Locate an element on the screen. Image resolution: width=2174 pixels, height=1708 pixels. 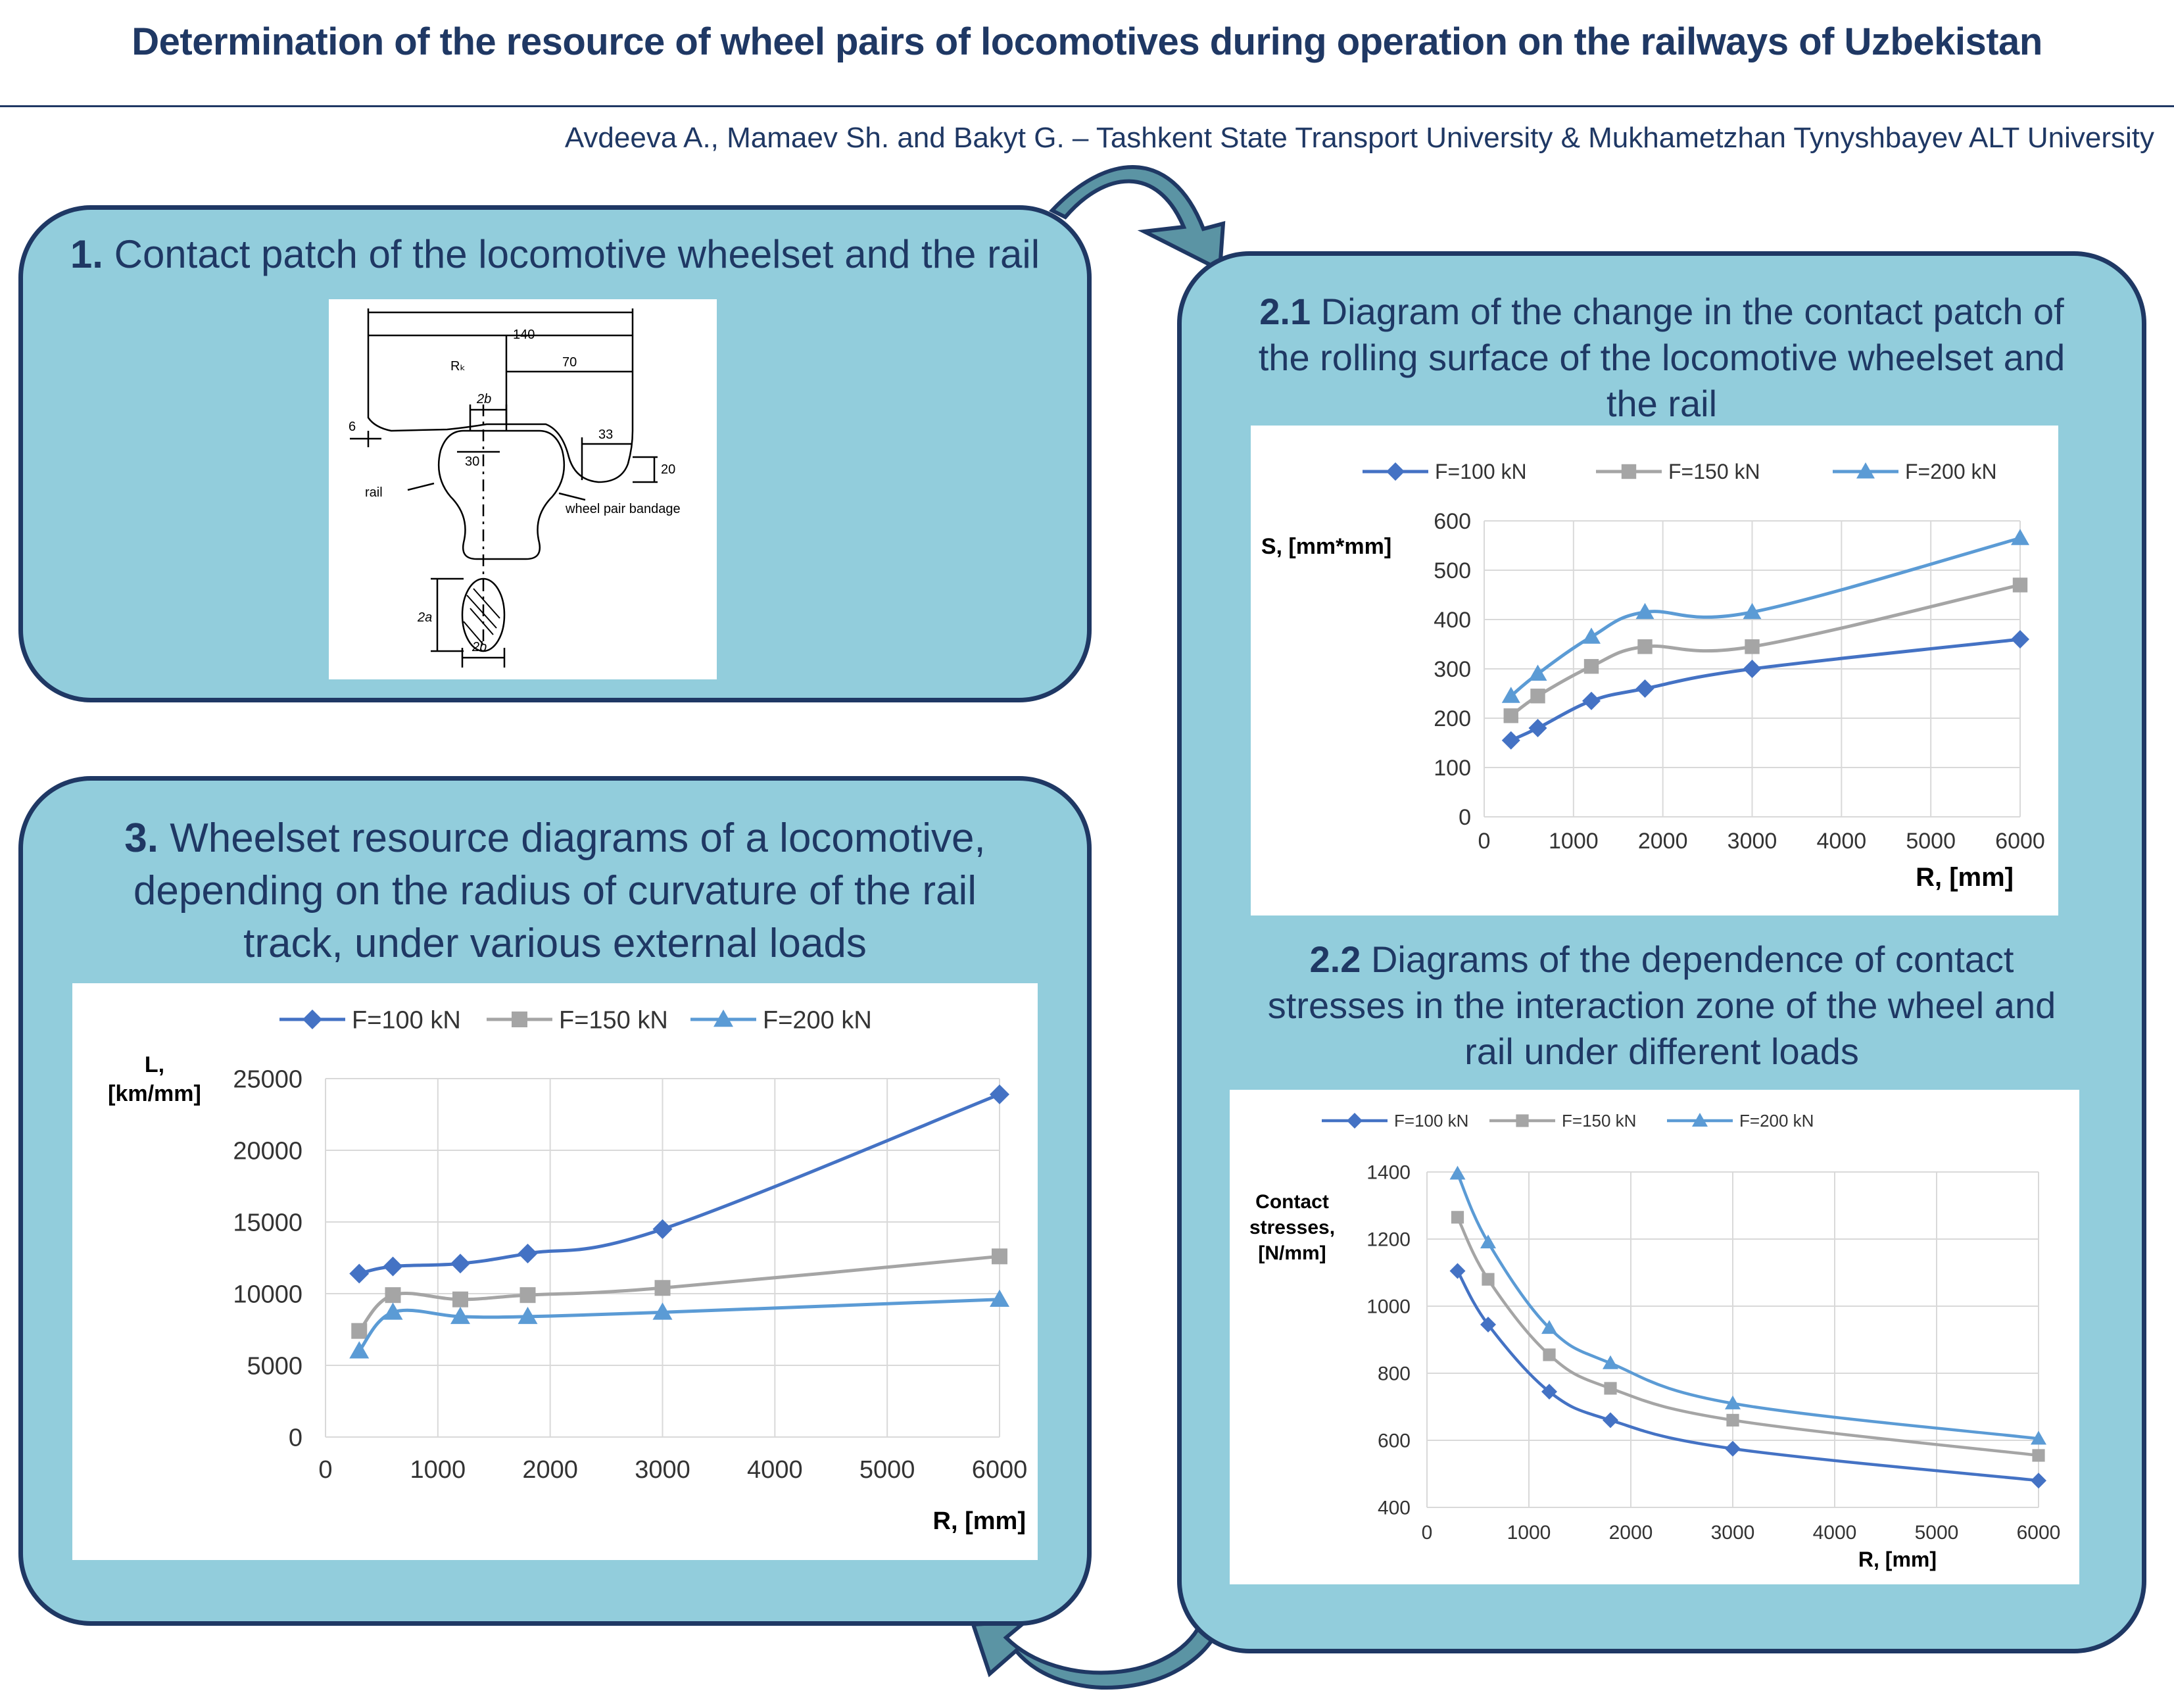
y-tick-label: 300 is located at coordinates (1452, 669).